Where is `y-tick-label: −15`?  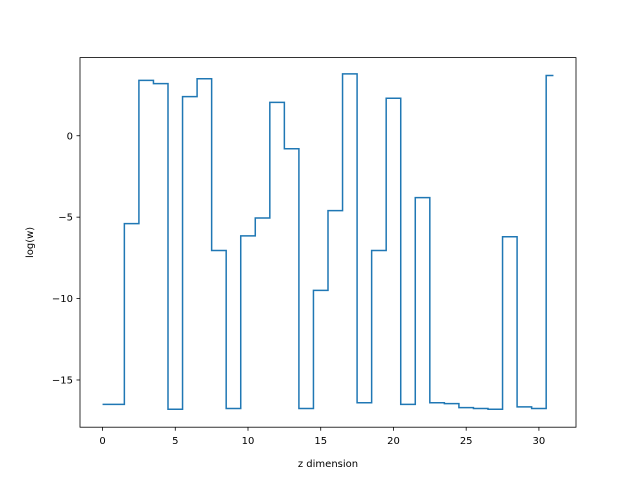 y-tick-label: −15 is located at coordinates (62, 380).